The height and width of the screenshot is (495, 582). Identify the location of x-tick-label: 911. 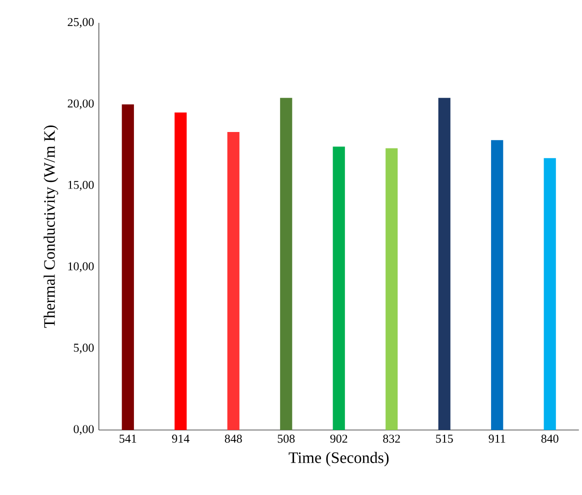
(497, 438).